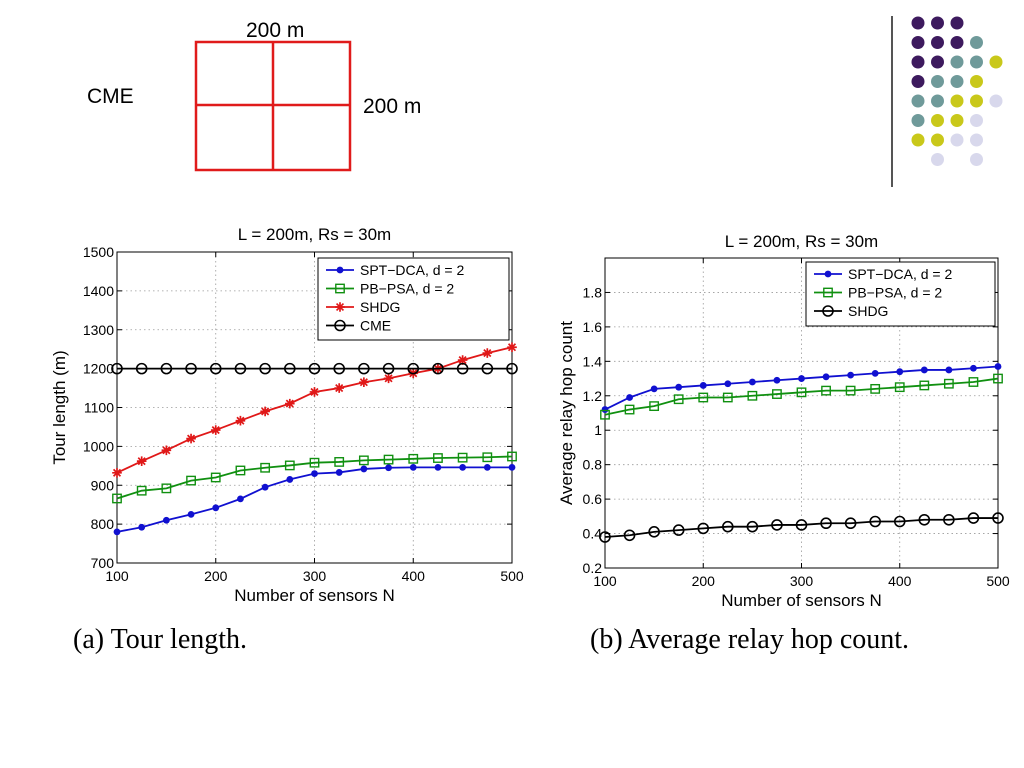  What do you see at coordinates (750, 639) in the screenshot?
I see `caption-b: (b) Average relay hop count.` at bounding box center [750, 639].